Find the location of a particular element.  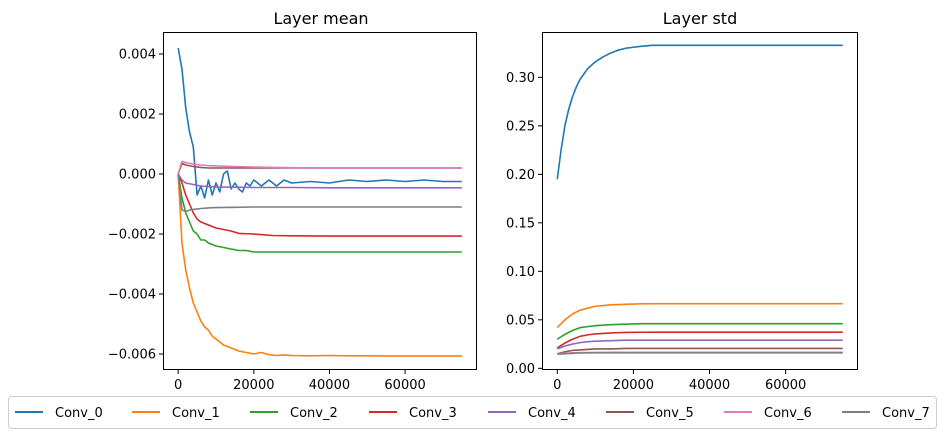

legend-frame is located at coordinates (472, 412).